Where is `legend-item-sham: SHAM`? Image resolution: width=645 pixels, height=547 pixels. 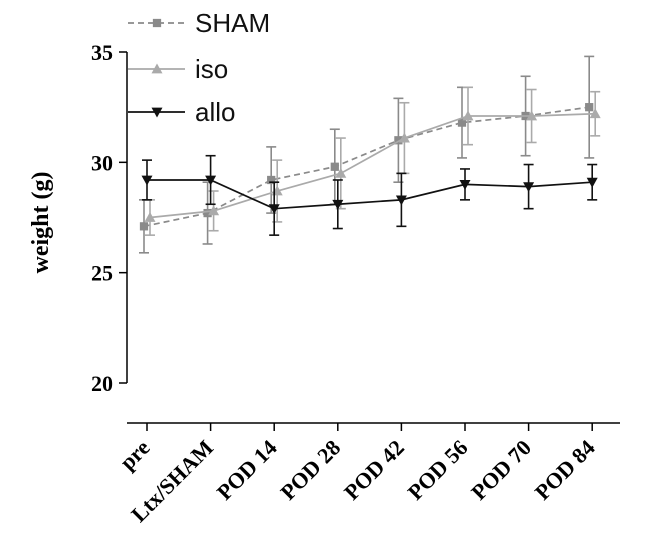 legend-item-sham: SHAM is located at coordinates (199, 23).